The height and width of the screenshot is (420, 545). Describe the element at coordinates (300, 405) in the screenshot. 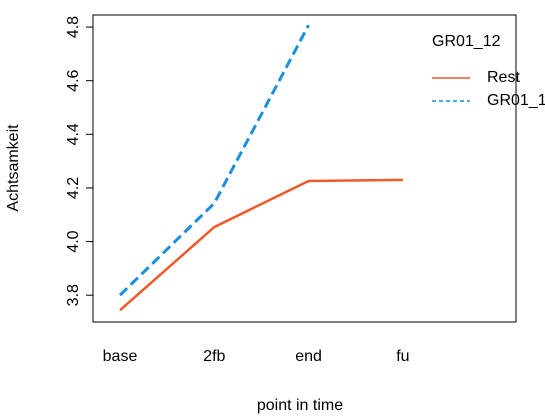

I see `x-axis-label: point in time` at that location.